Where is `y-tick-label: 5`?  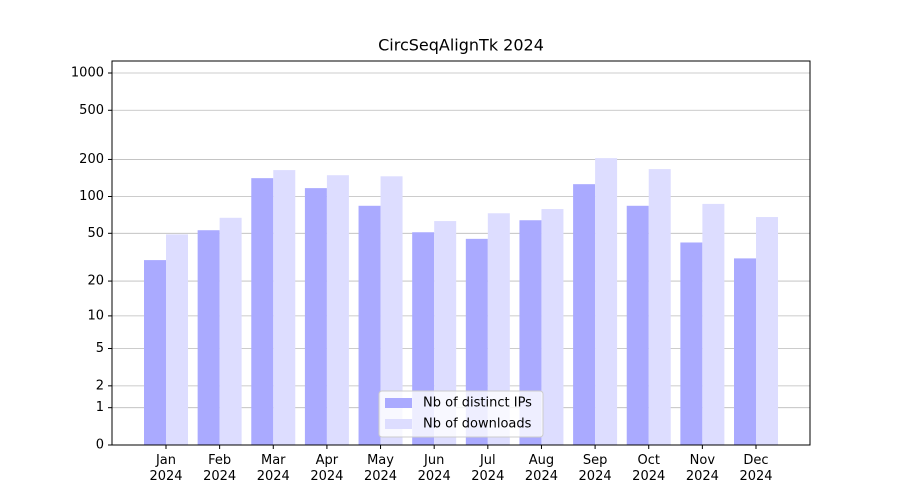
y-tick-label: 5 is located at coordinates (100, 348).